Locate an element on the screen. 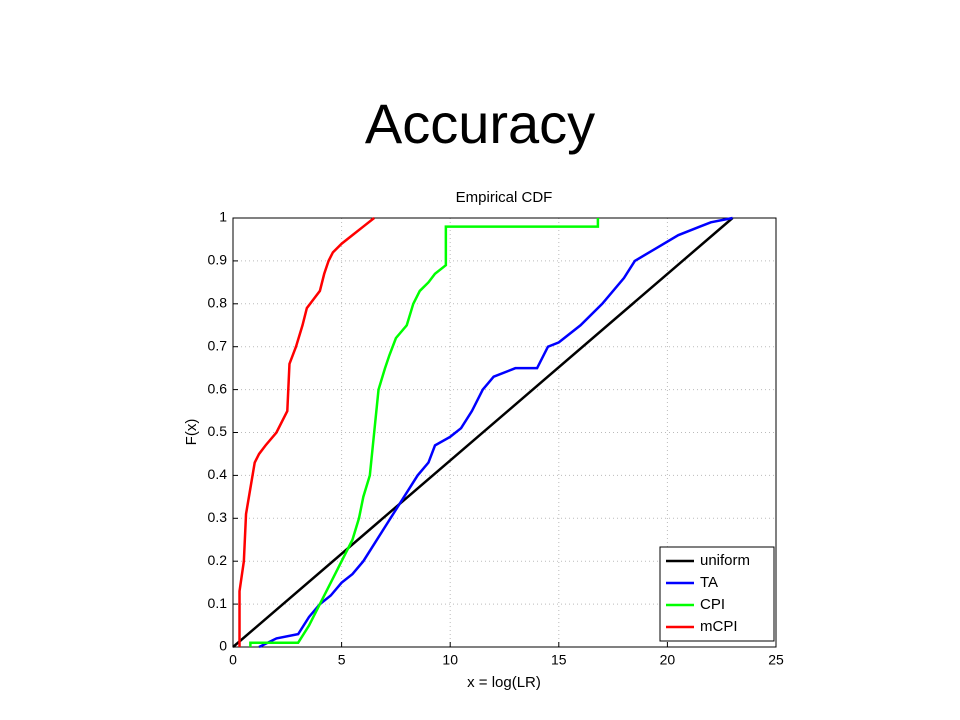 The height and width of the screenshot is (720, 960). y-tick-label: 0.3 is located at coordinates (218, 517).